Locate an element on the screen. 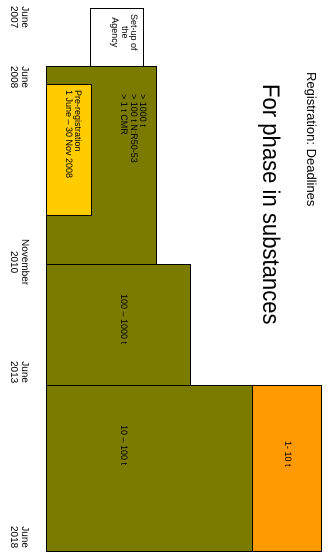  agency-setup-box is located at coordinates (117, 37).